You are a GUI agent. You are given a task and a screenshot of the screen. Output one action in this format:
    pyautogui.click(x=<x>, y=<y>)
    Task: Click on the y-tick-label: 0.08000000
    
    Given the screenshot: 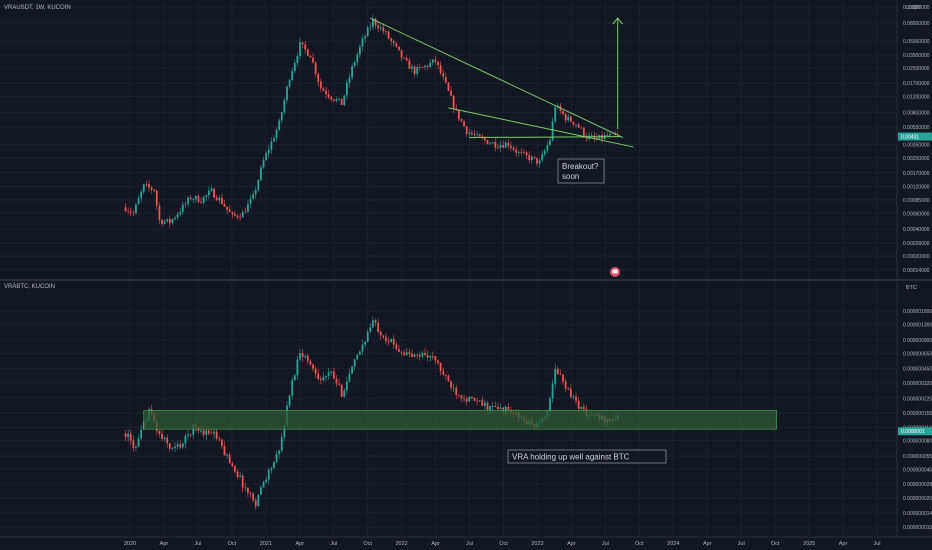 What is the action you would take?
    pyautogui.click(x=916, y=24)
    